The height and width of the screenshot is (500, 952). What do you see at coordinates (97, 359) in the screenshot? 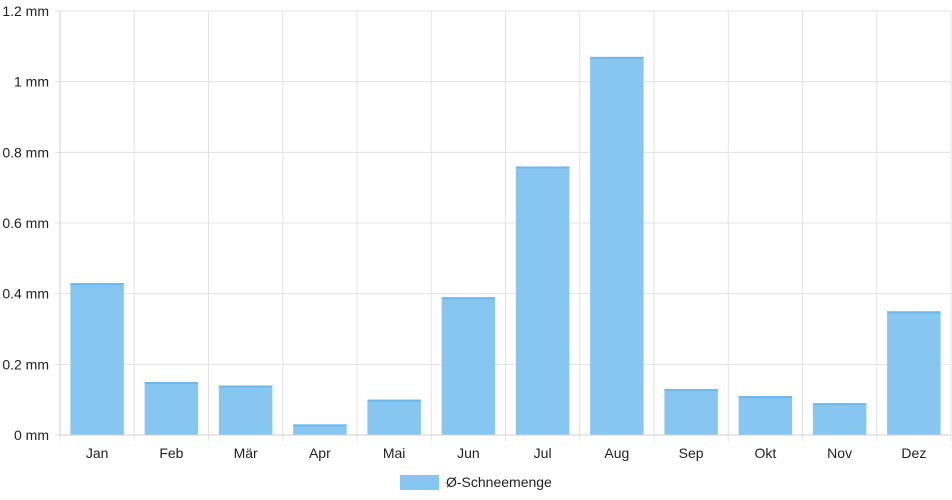
I see `bar-jan` at bounding box center [97, 359].